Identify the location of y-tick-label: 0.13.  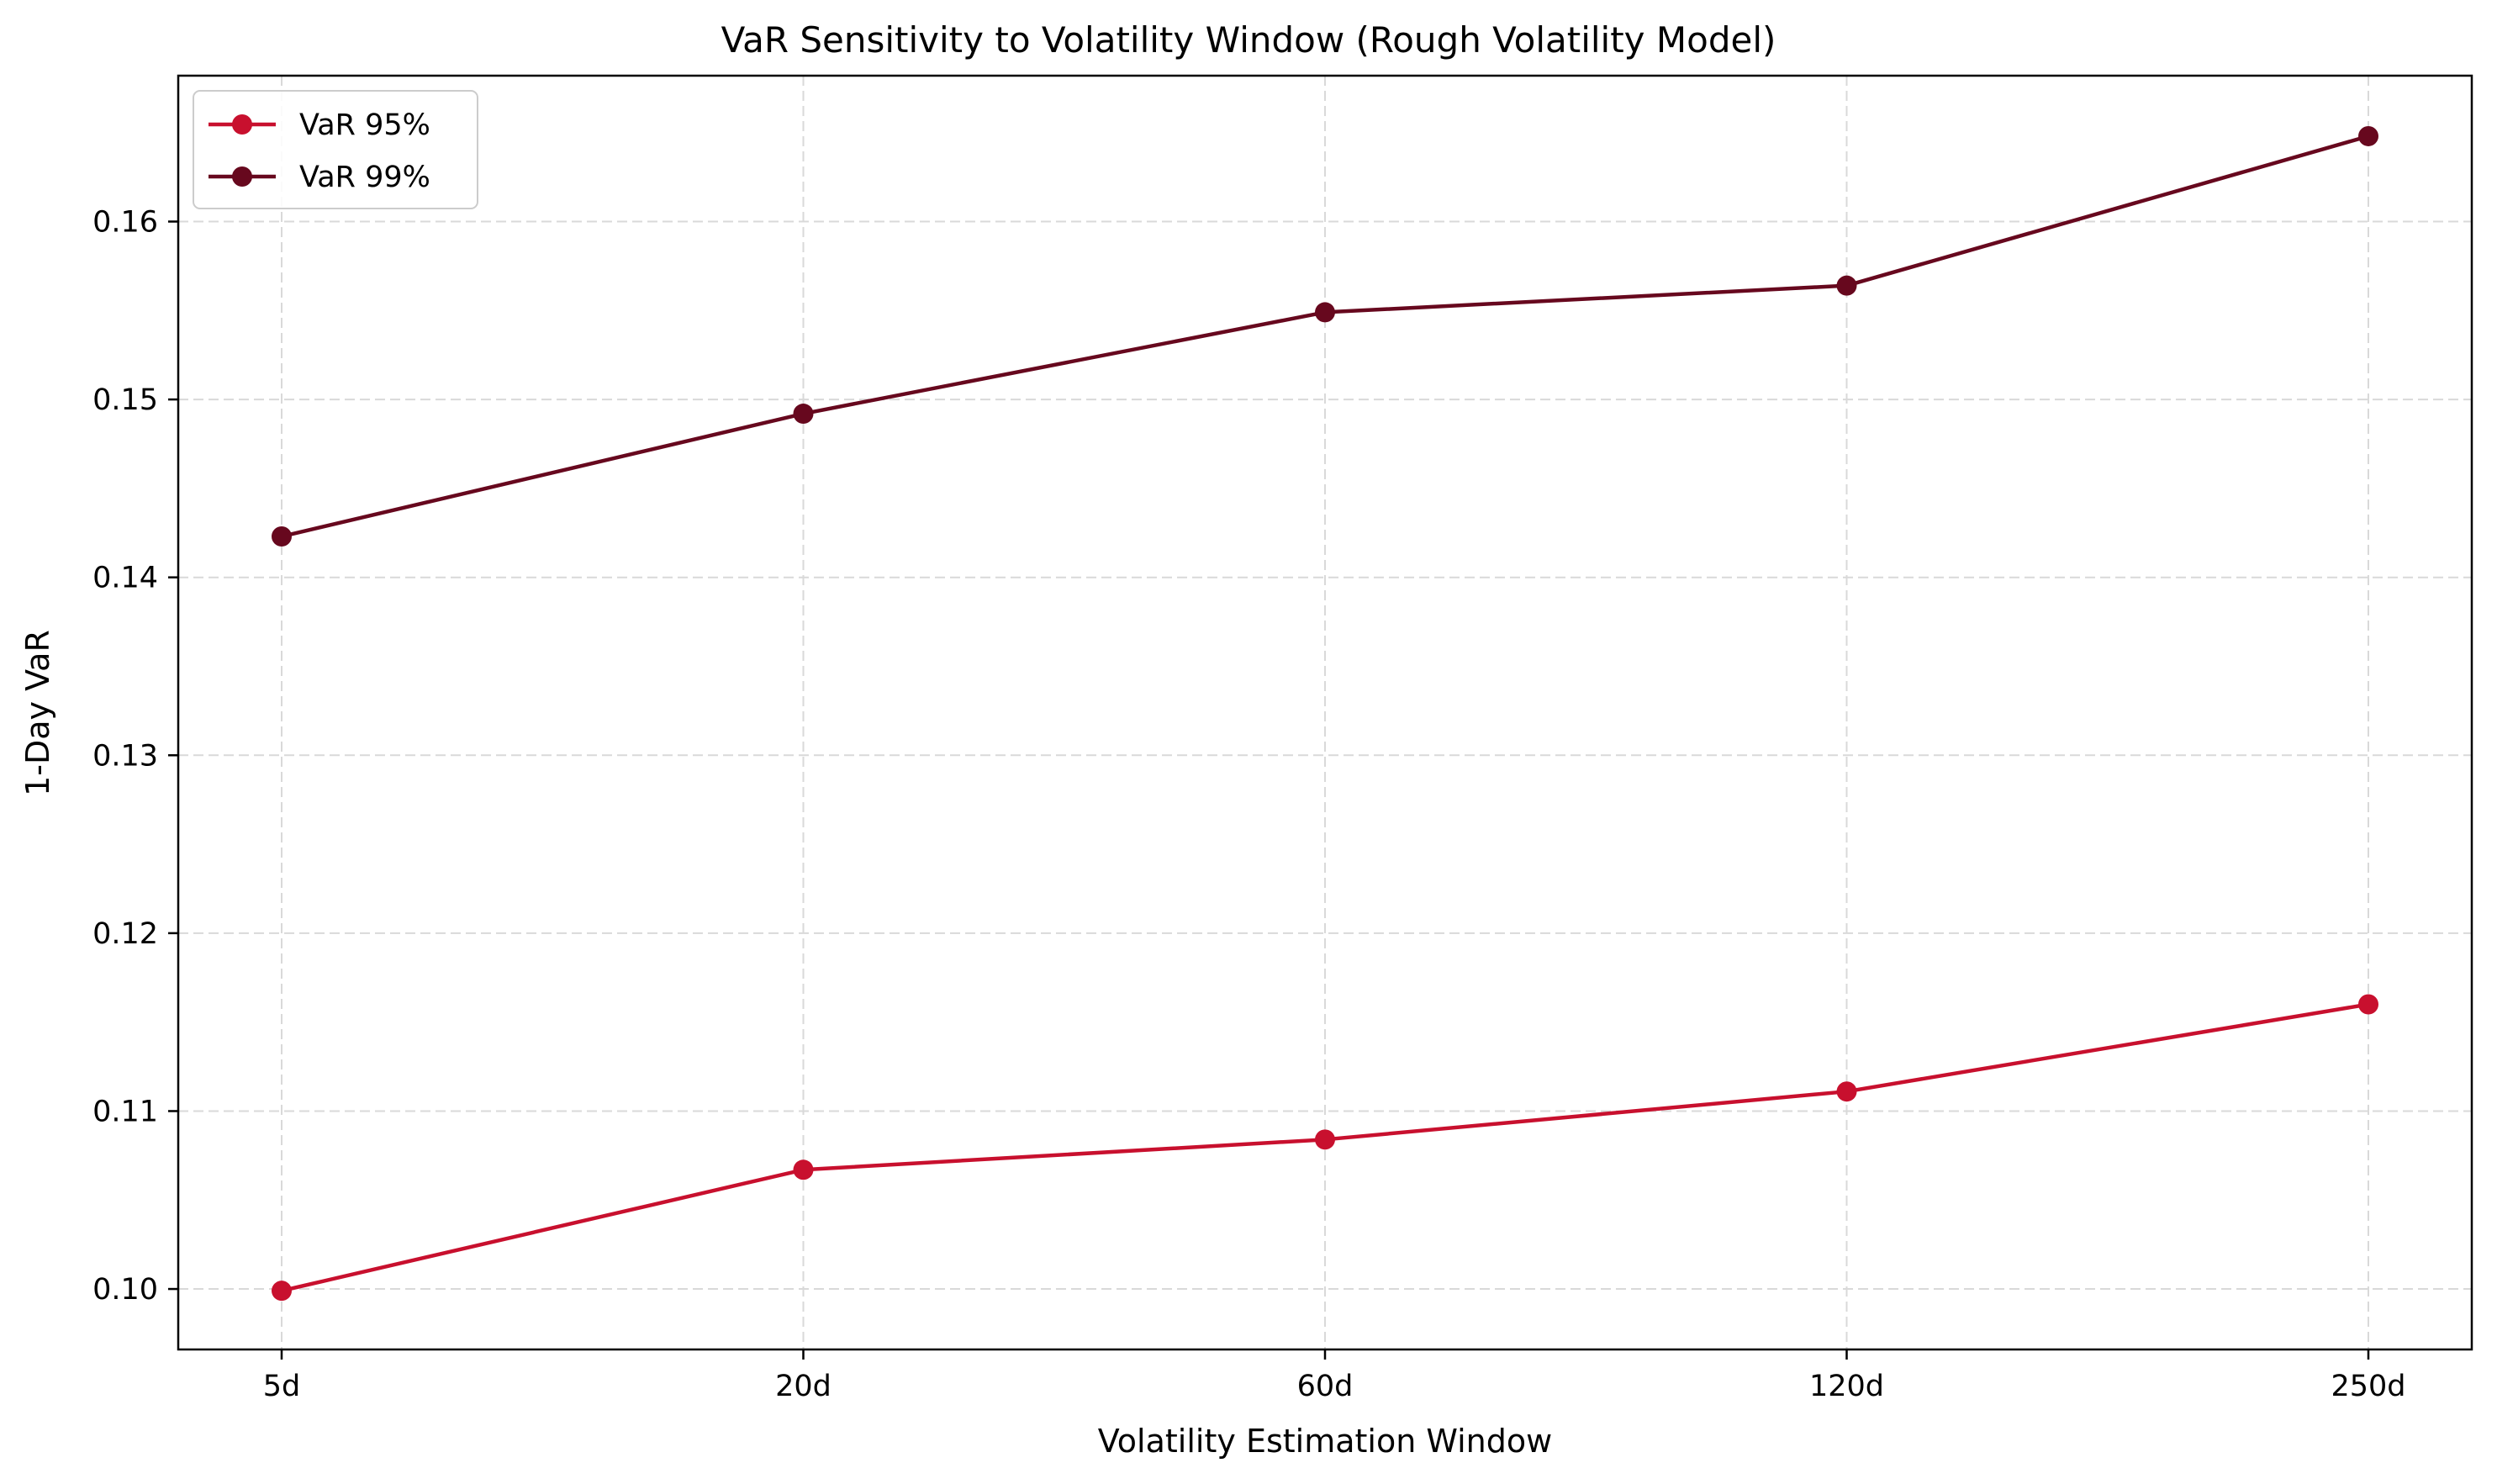
(125, 756).